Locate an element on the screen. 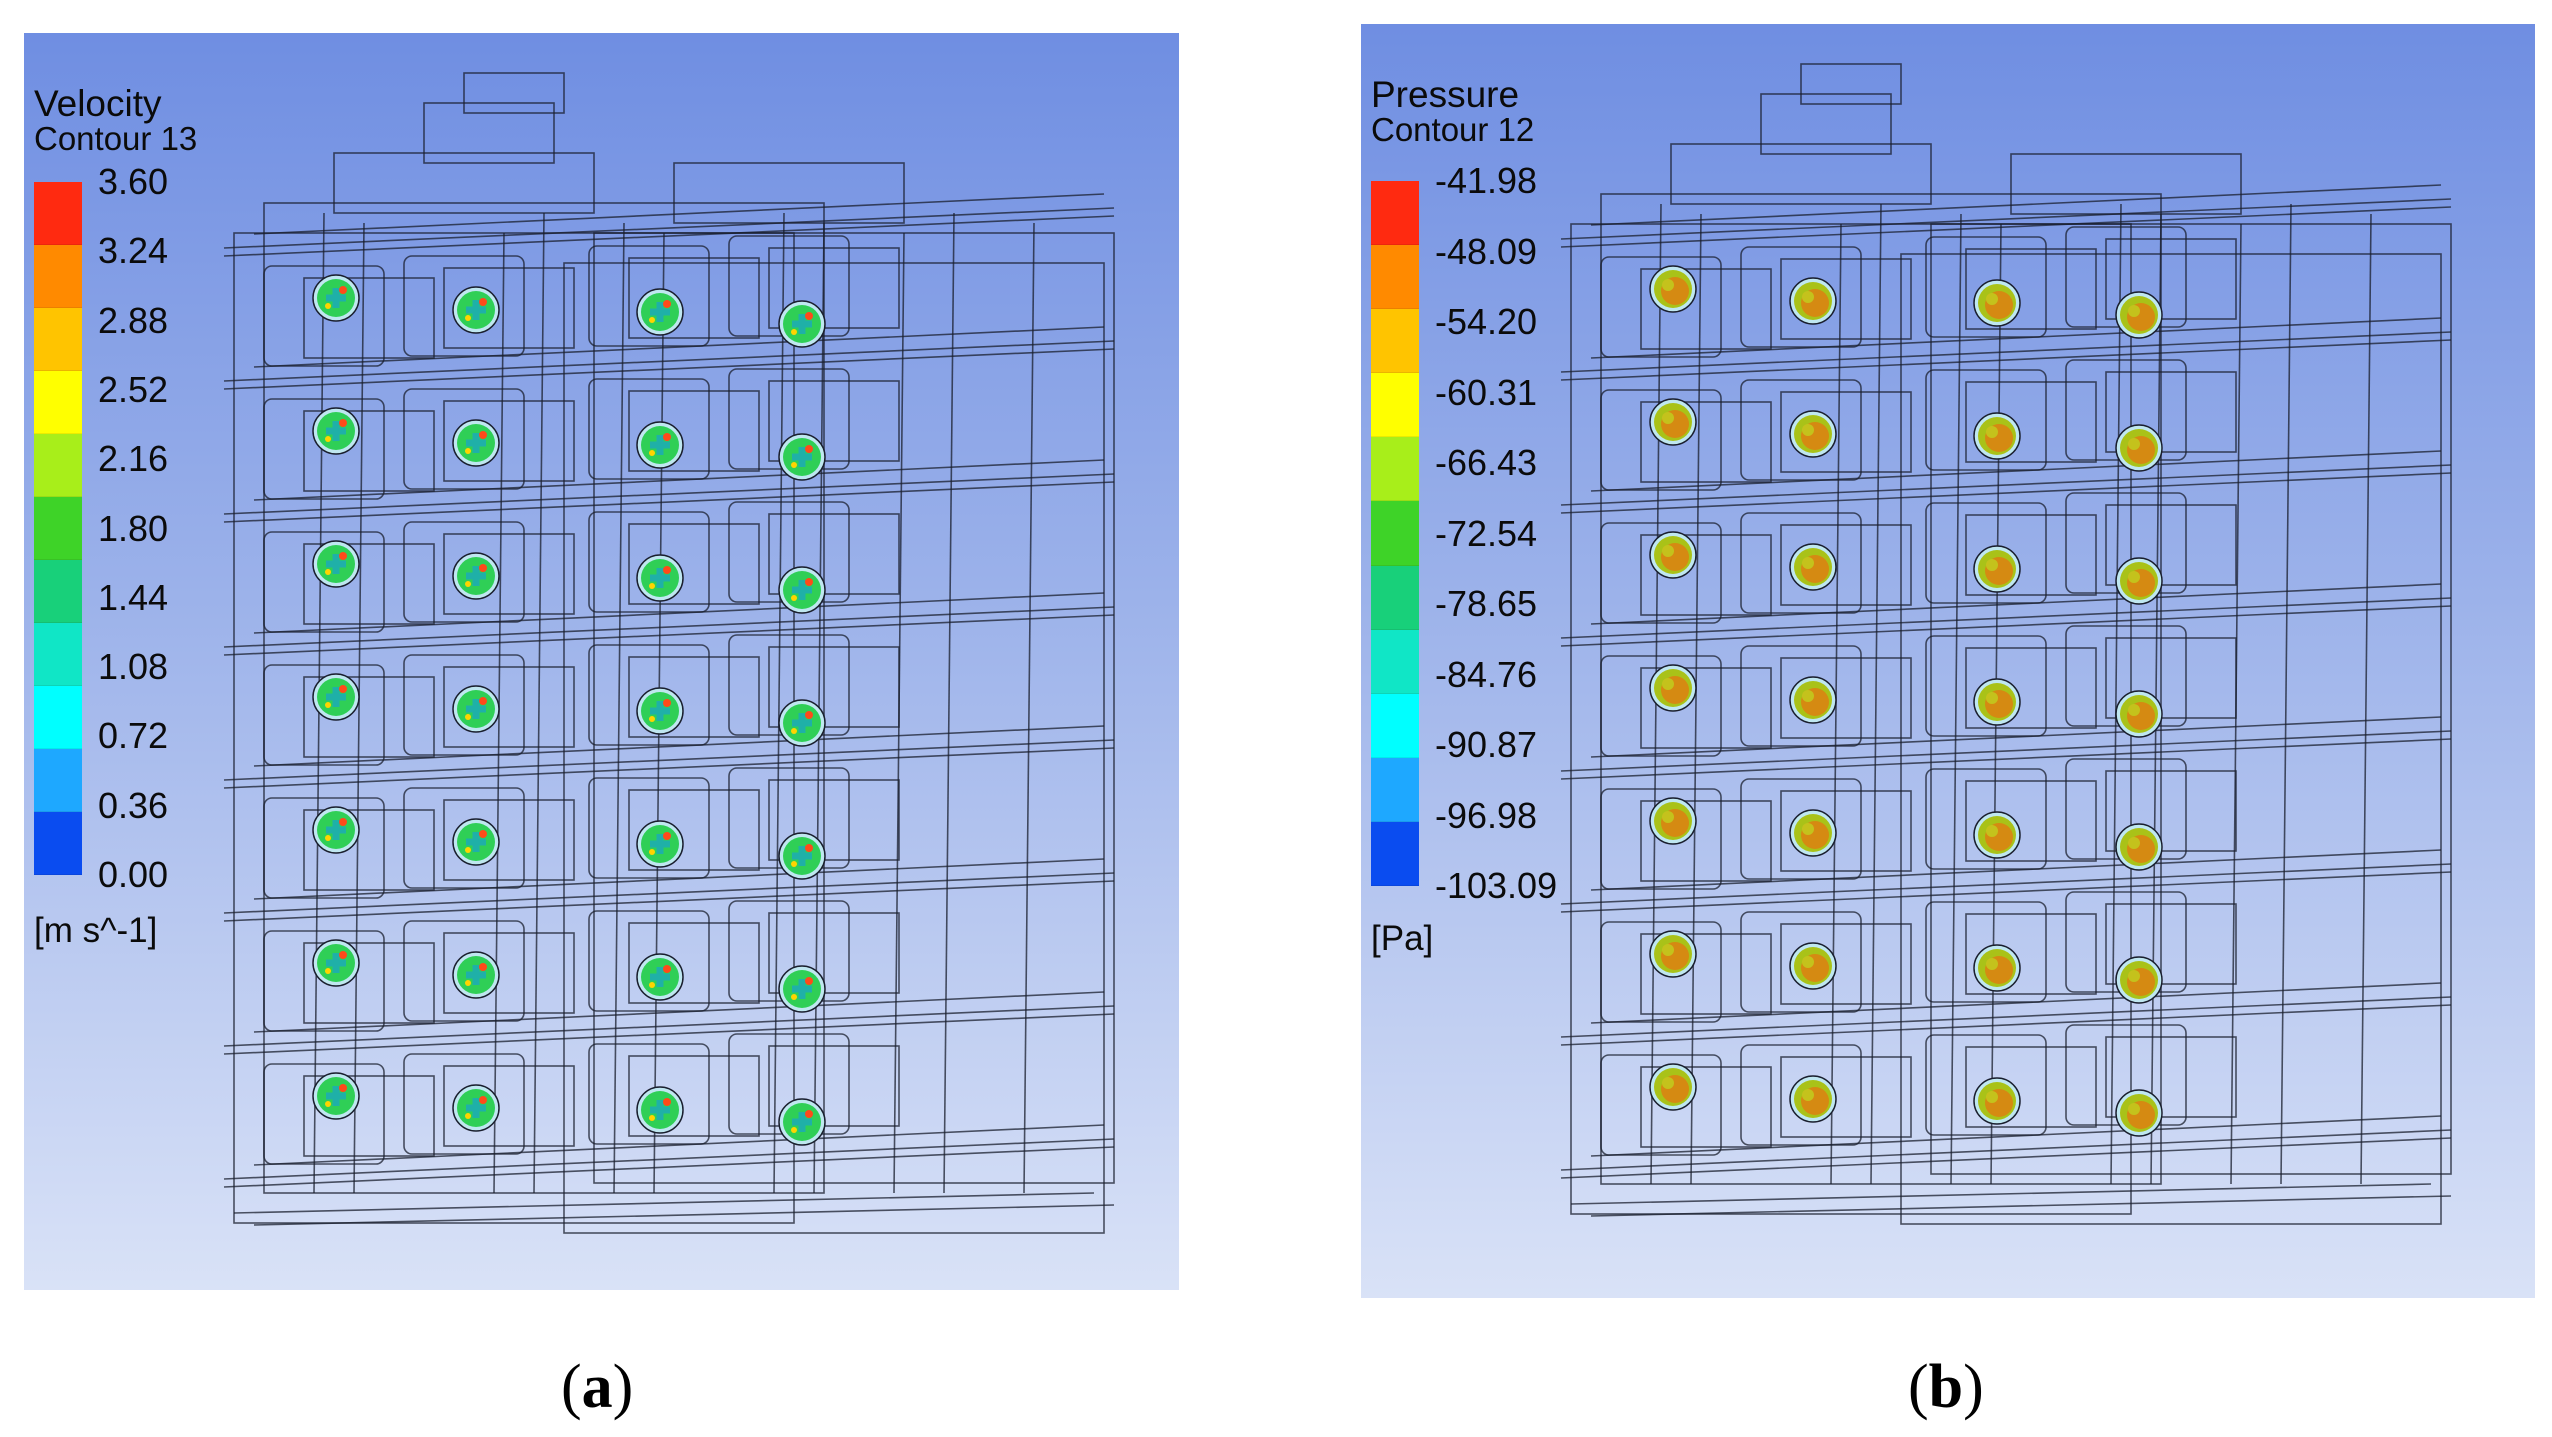 Image resolution: width=2552 pixels, height=1437 pixels. colorbar-tick-label: -66.43 is located at coordinates (1486, 462).